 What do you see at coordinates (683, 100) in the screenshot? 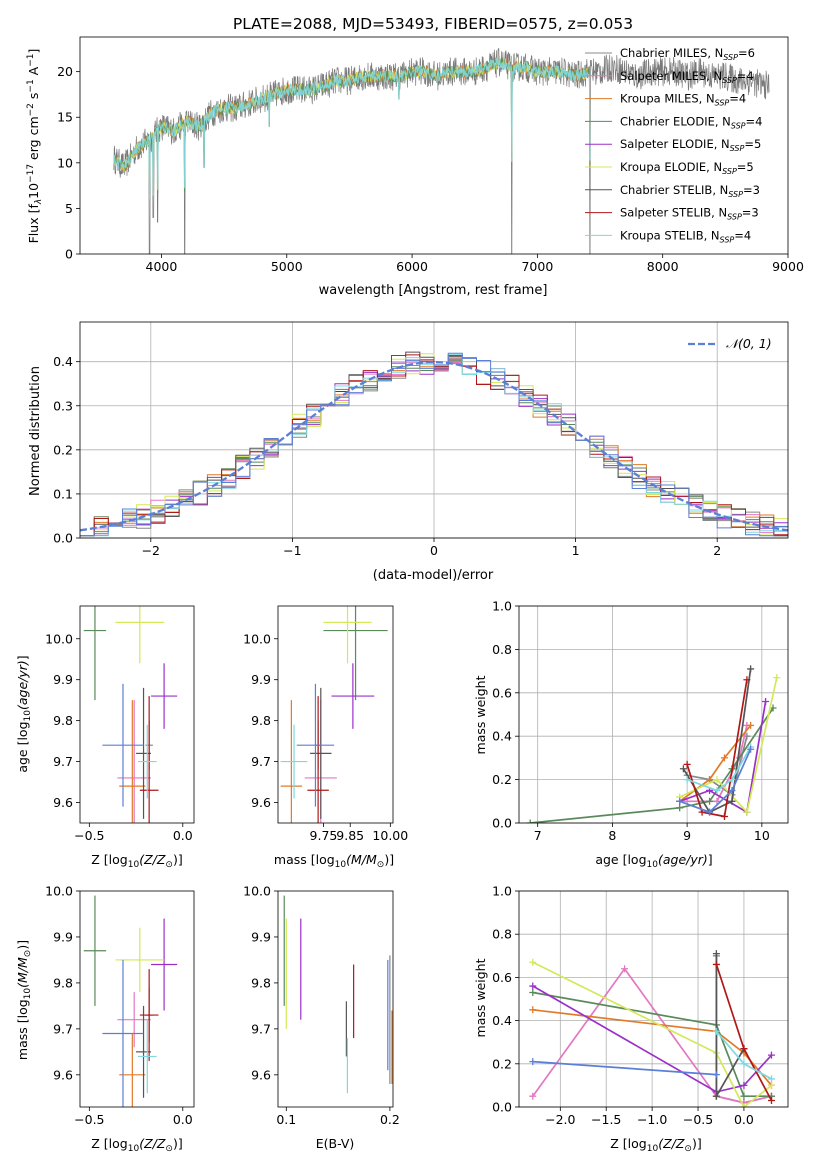
I see `legend-label: Kroupa MILES, NSSP=4` at bounding box center [683, 100].